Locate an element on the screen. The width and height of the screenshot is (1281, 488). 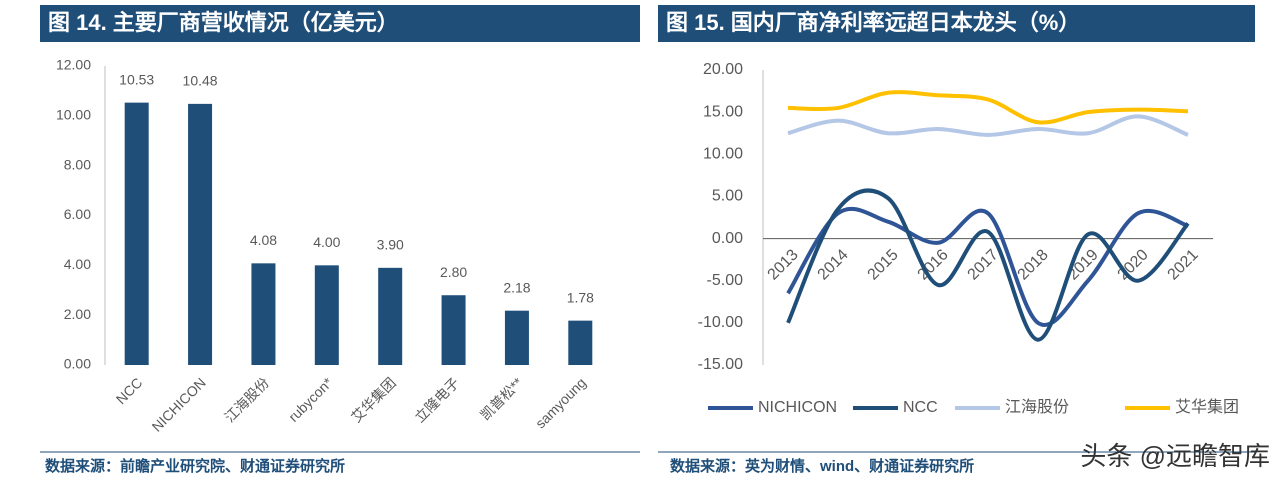
y-tick-label: -5.00 is located at coordinates (725, 280).